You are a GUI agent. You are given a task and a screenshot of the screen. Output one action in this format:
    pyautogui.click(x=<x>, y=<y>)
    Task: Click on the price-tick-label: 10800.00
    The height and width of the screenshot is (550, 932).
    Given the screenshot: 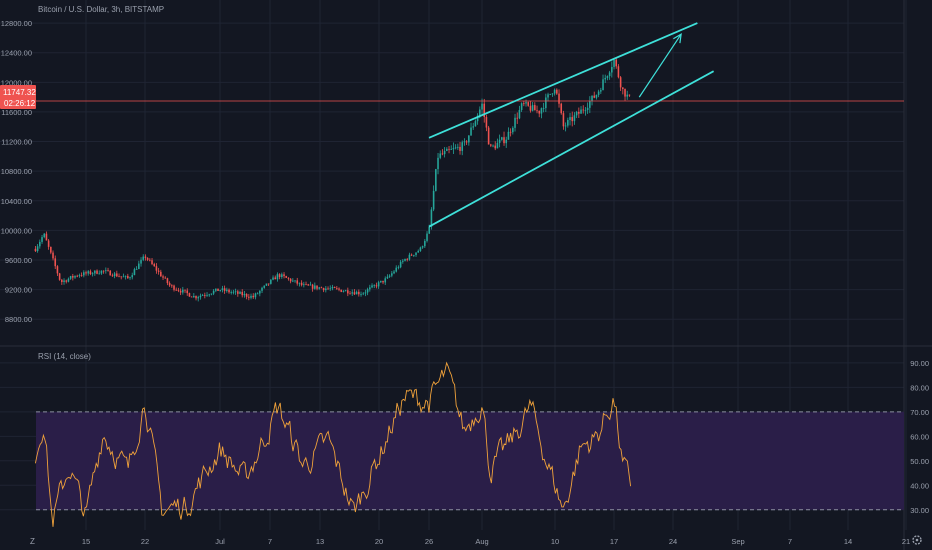 What is the action you would take?
    pyautogui.click(x=16, y=171)
    